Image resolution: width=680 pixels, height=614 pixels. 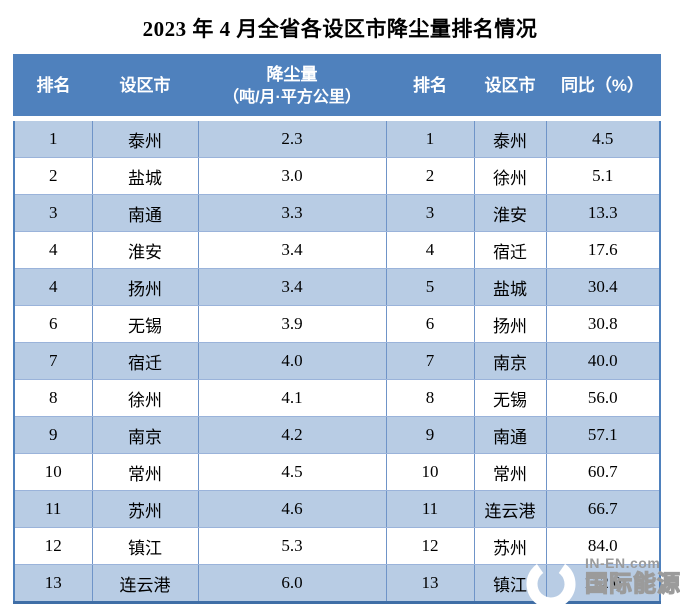 I want to click on cell-rank-right: 5, so click(x=430, y=287).